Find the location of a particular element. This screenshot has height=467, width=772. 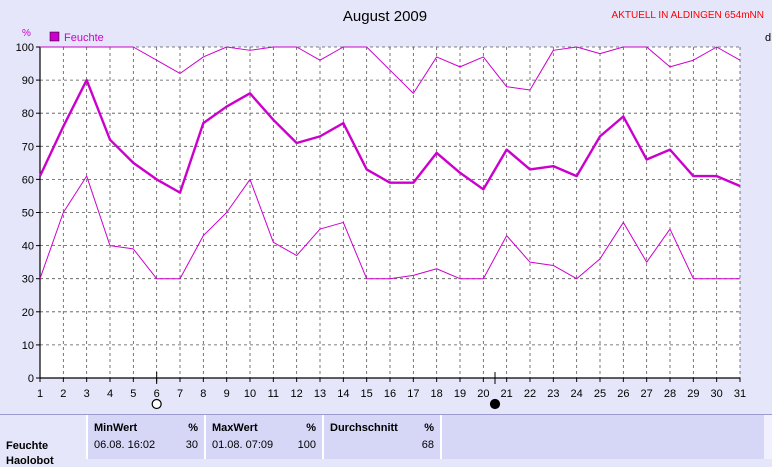

y-tick-label: 90 is located at coordinates (28, 81).